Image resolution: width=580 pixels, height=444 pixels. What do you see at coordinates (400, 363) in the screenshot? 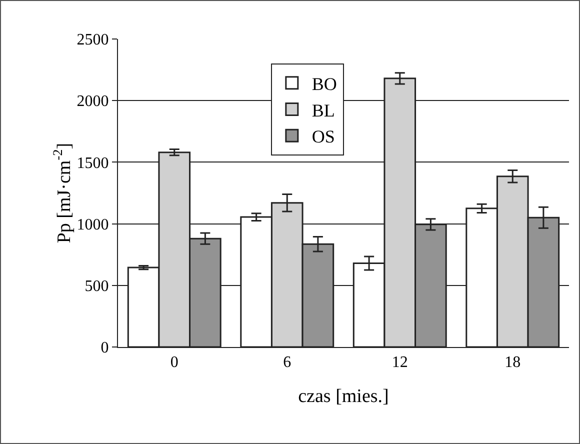
I see `x-tick-label: 12` at bounding box center [400, 363].